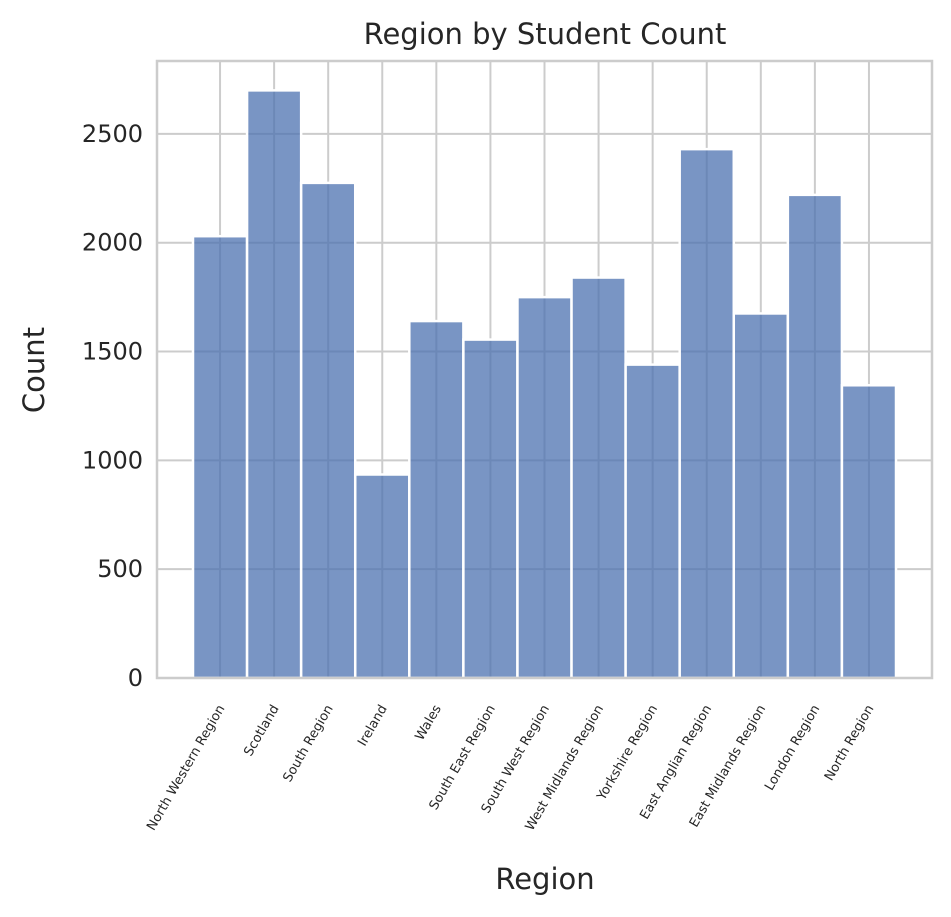  What do you see at coordinates (112, 134) in the screenshot?
I see `y-tick-label: 2500` at bounding box center [112, 134].